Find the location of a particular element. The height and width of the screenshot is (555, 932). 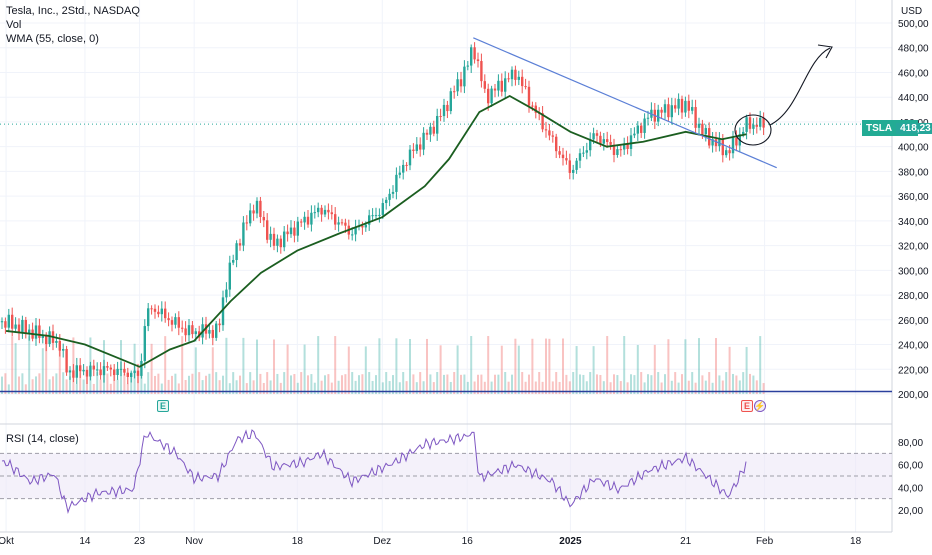

annotation-arrow is located at coordinates (800, 86).